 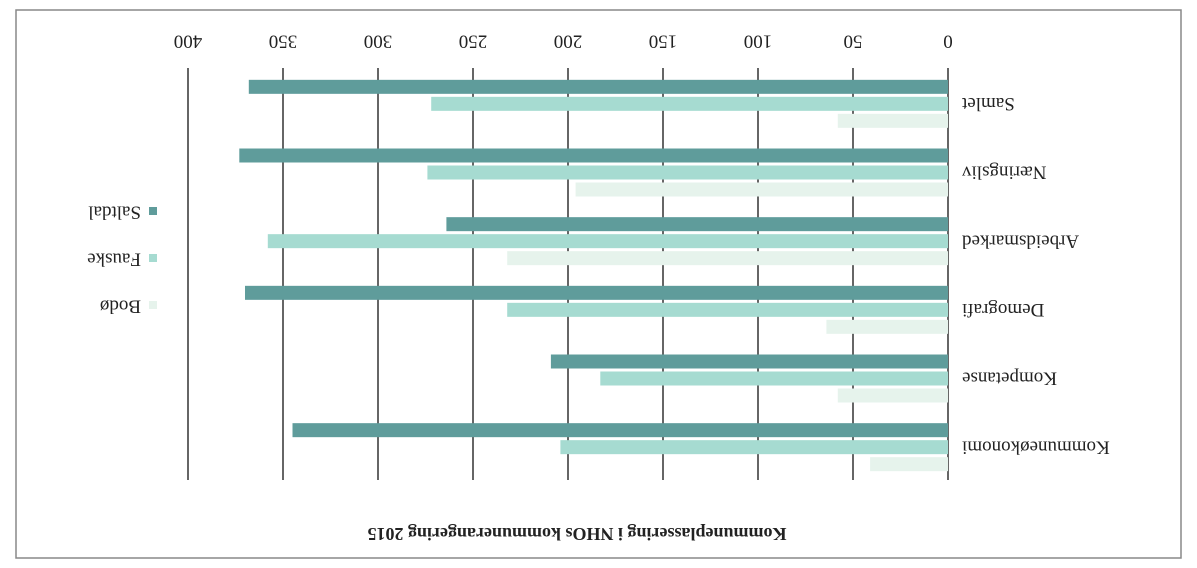 What do you see at coordinates (1021, 240) in the screenshot?
I see `y-tick-label: Arbeidsmarked` at bounding box center [1021, 240].